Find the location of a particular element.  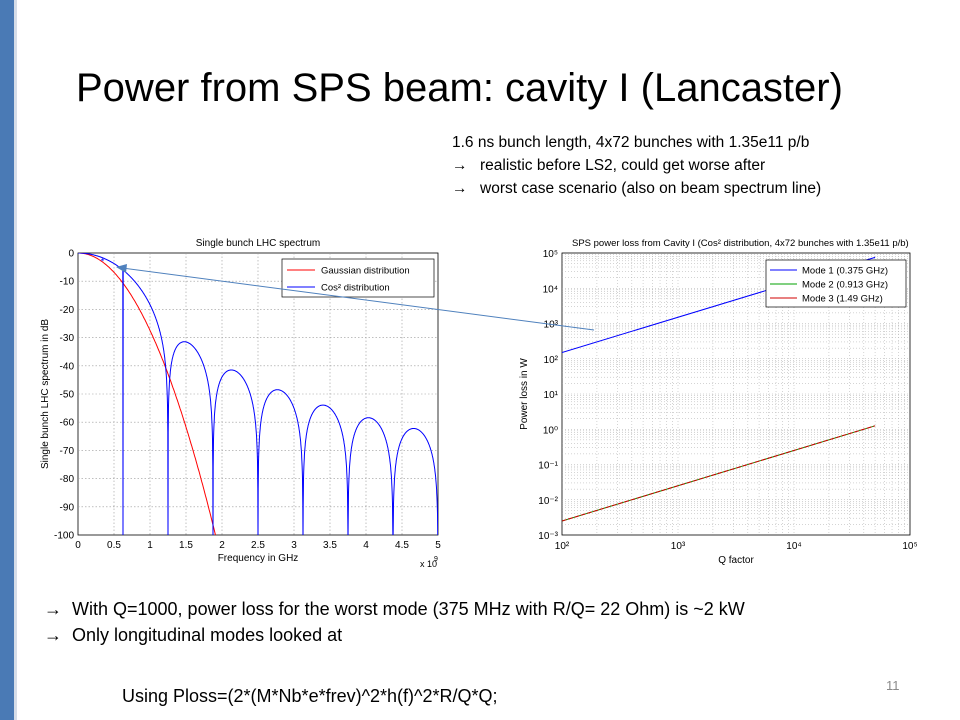

y-tick-label: -50 is located at coordinates (67, 395).